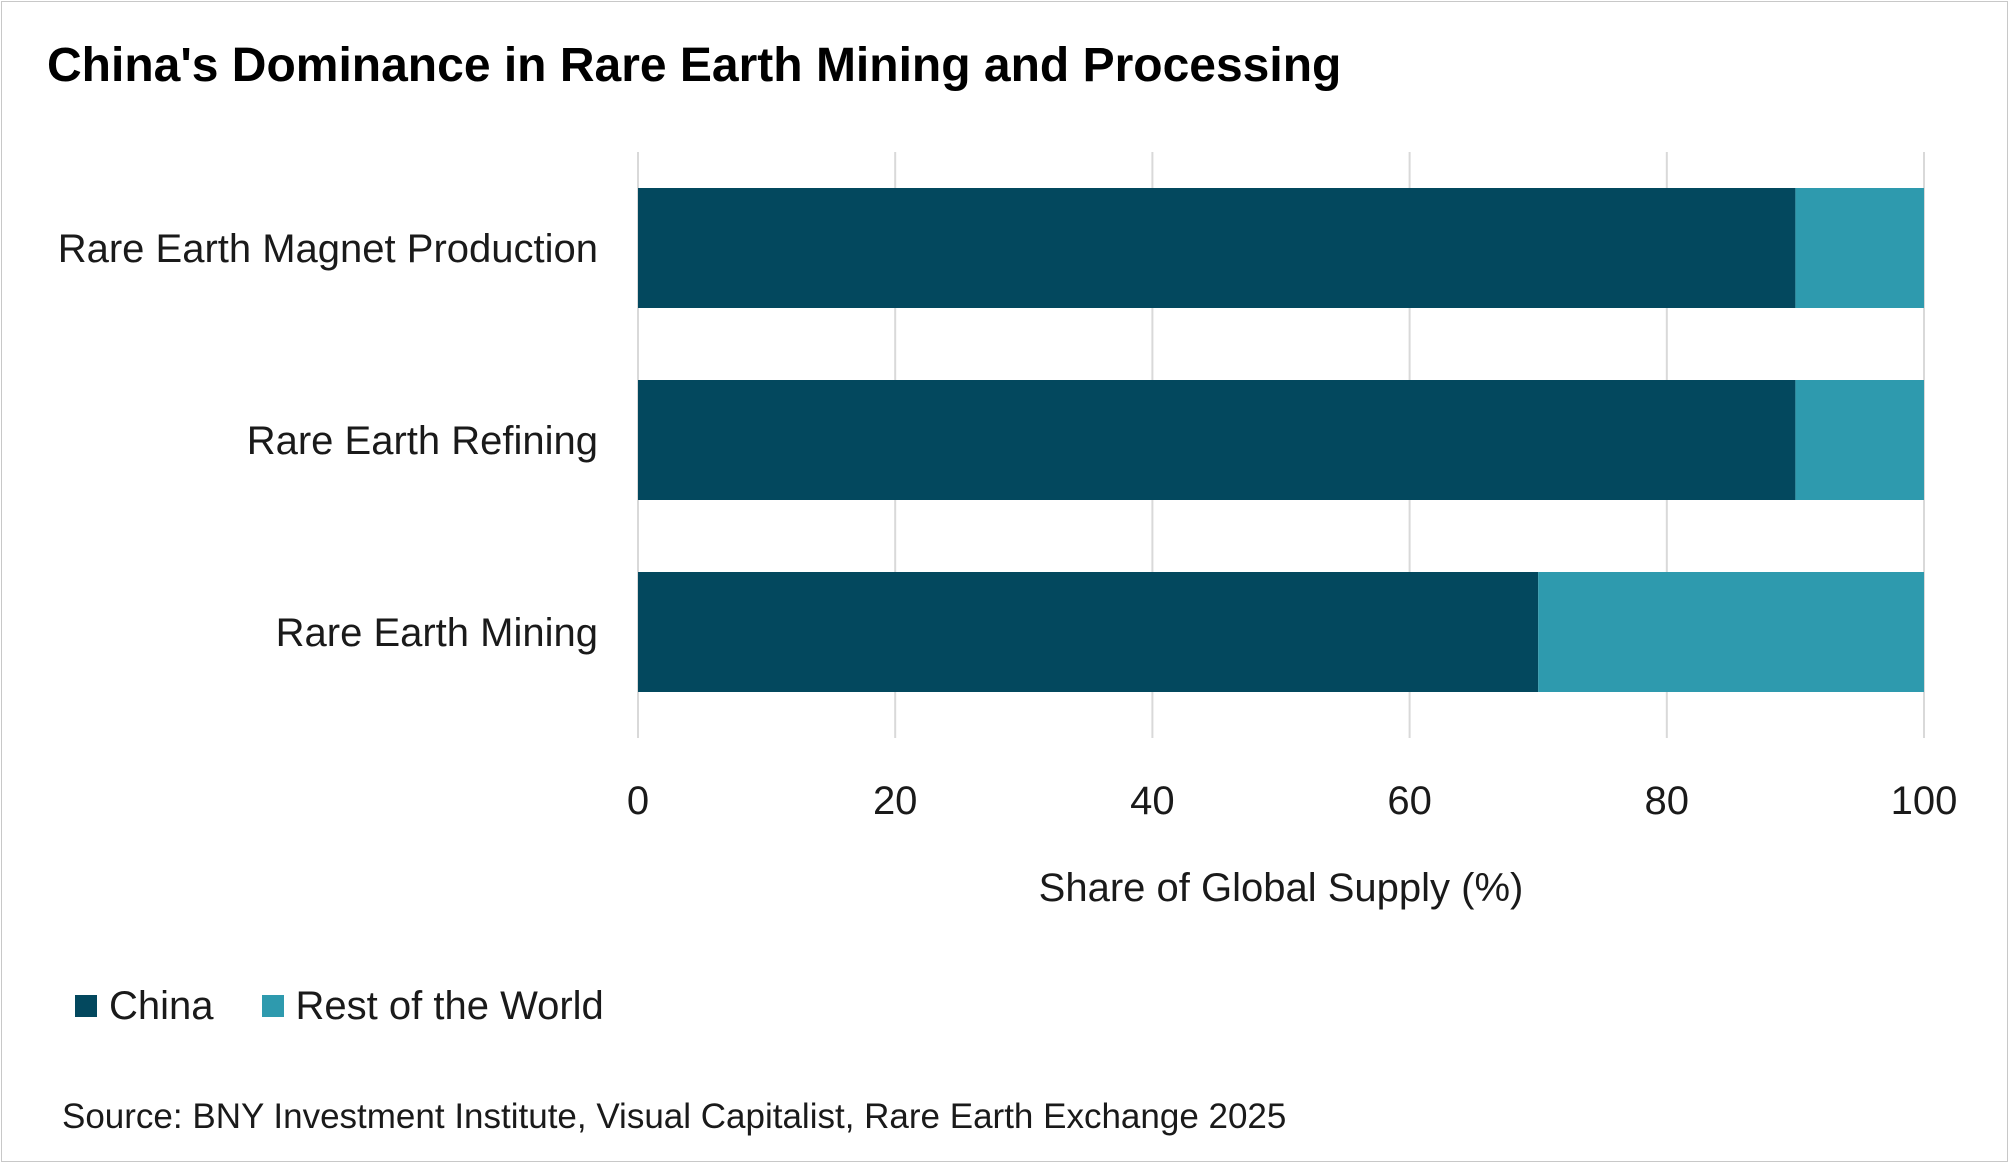 The height and width of the screenshot is (1165, 2011). Describe the element at coordinates (1409, 801) in the screenshot. I see `x-tick-label-60: 60` at that location.